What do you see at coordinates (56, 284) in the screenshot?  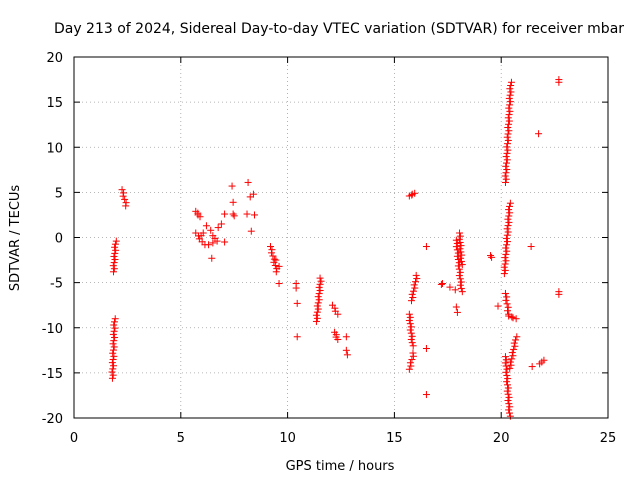 I see `y-tick-label: -5` at bounding box center [56, 284].